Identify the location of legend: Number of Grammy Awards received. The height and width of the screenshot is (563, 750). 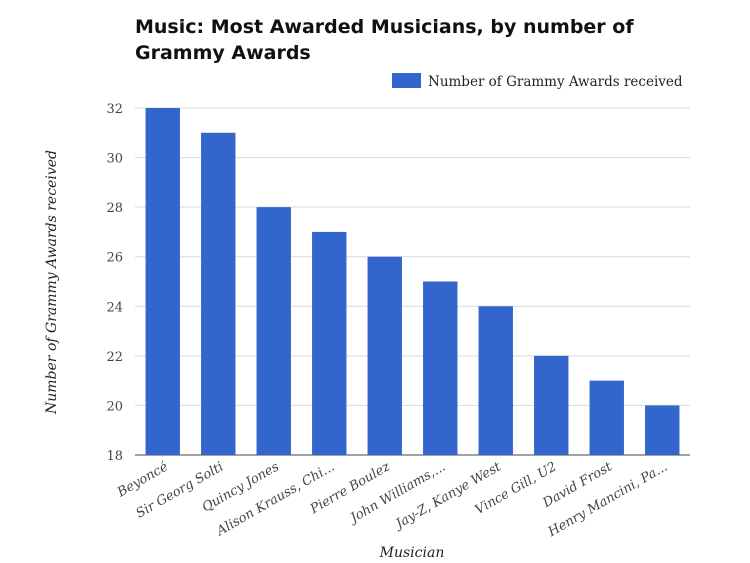
(537, 81).